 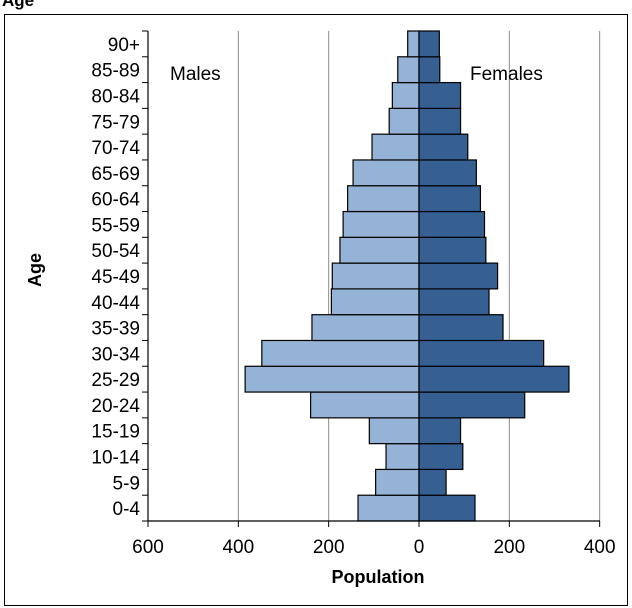 I want to click on y-tick-label: 45-49, so click(x=115, y=277).